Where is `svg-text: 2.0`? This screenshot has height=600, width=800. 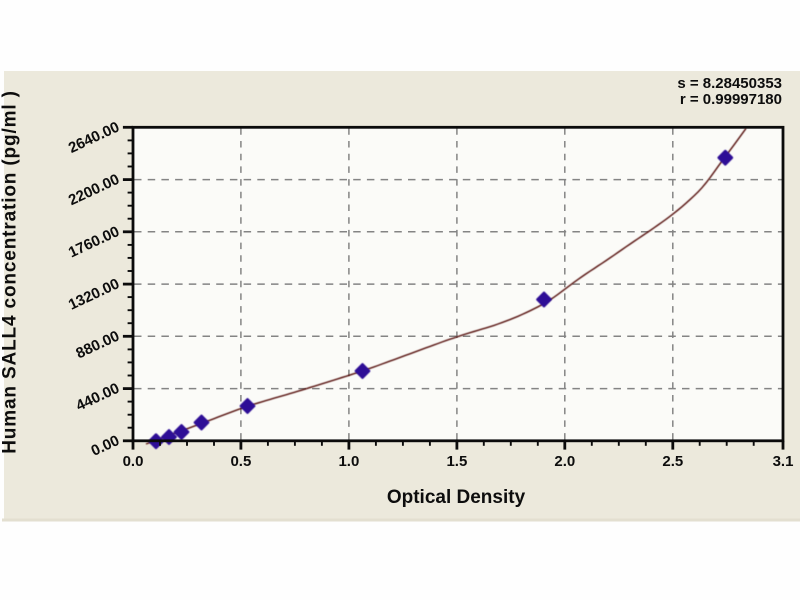 svg-text: 2.0 is located at coordinates (564, 461).